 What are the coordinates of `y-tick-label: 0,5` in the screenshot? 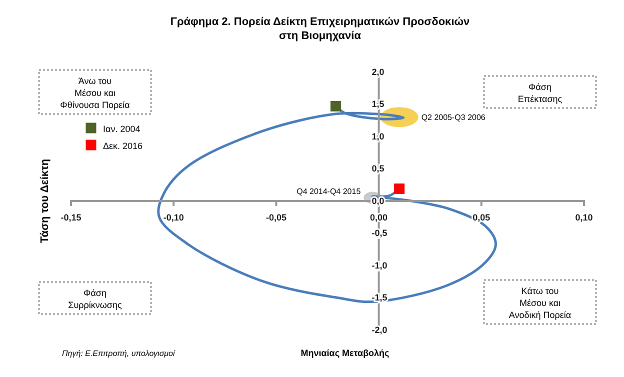 It's located at (378, 169).